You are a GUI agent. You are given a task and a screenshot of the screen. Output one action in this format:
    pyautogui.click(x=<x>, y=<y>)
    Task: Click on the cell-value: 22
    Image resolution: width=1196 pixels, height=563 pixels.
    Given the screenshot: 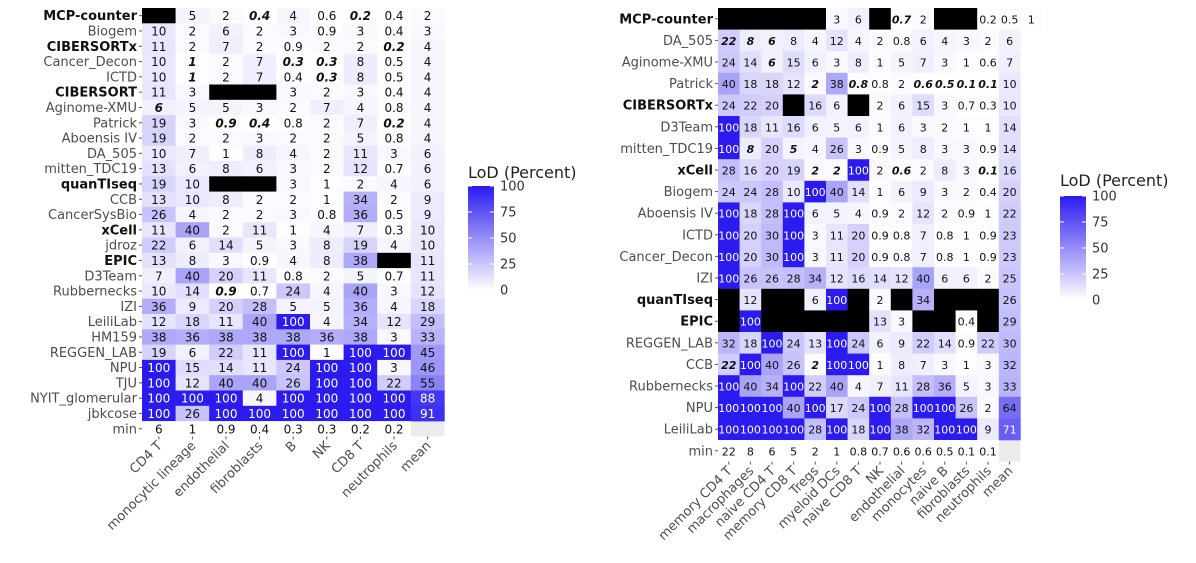 What is the action you would take?
    pyautogui.click(x=750, y=106)
    